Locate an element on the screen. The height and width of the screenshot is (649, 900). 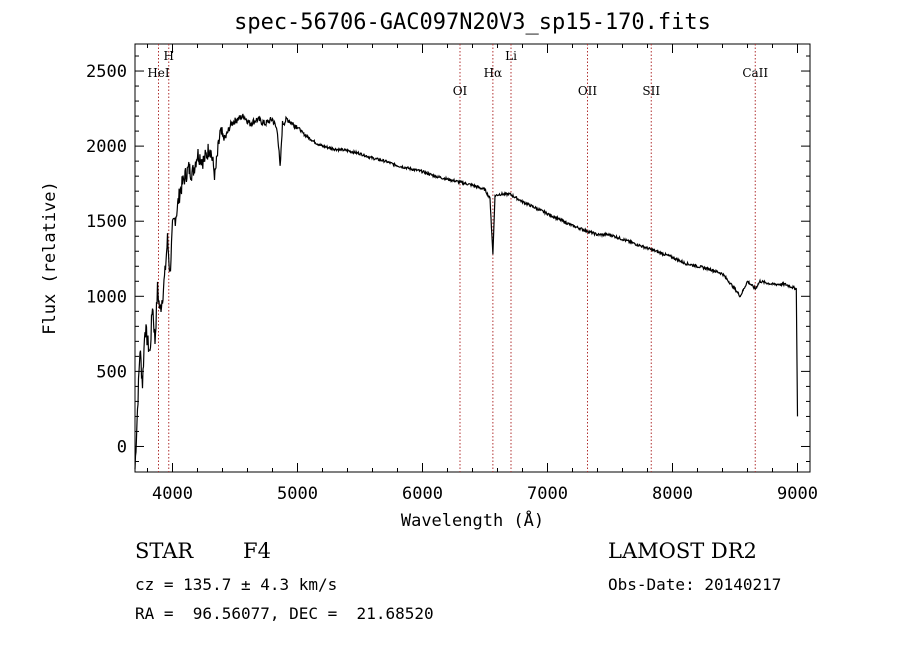
y-axis-label: Flux (relative) is located at coordinates (50, 258).